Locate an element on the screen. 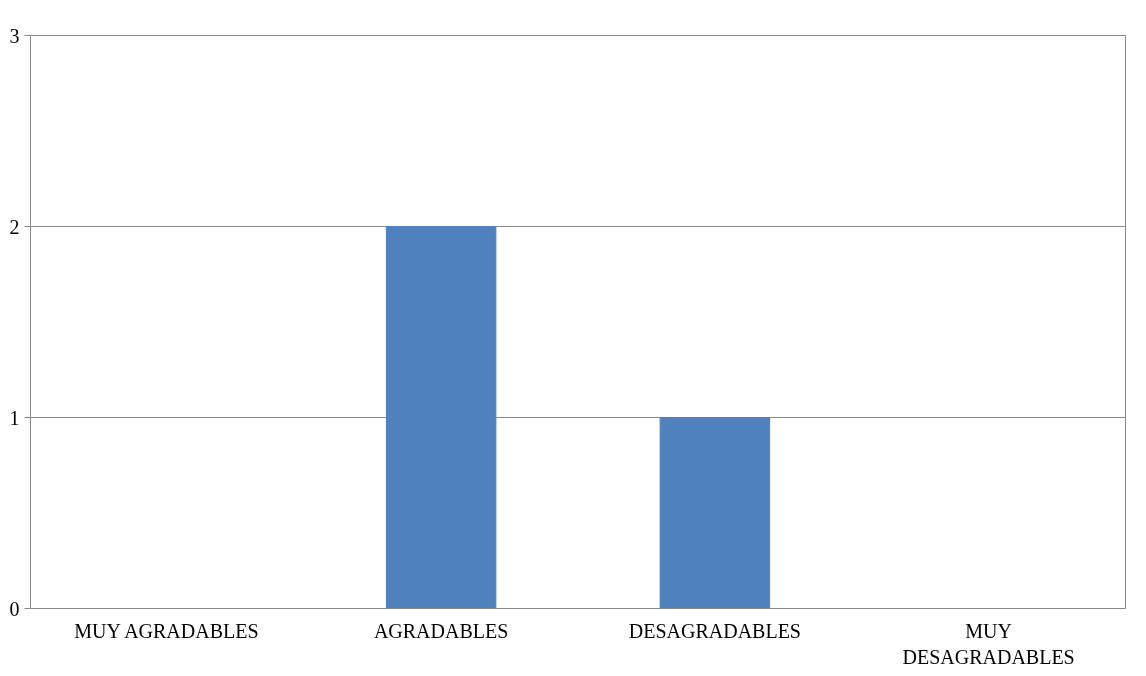  x-tick-label: DESAGRADABLES is located at coordinates (715, 630).